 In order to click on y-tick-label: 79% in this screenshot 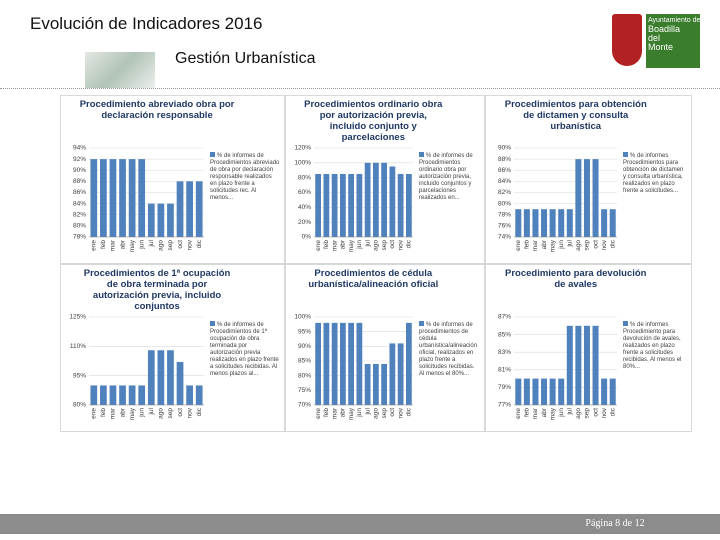, I will do `click(504, 387)`.